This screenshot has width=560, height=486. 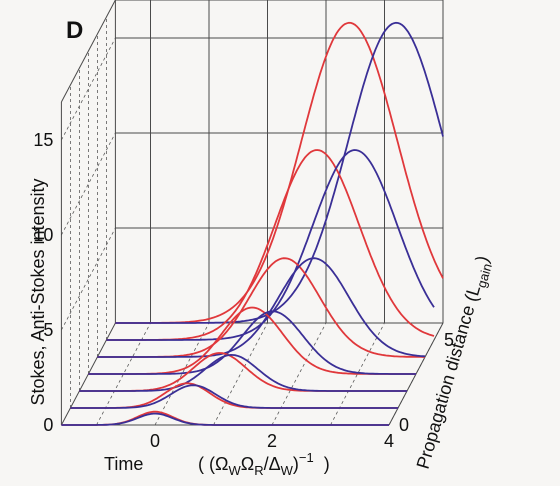 What do you see at coordinates (389, 441) in the screenshot?
I see `x-tick-label: 4` at bounding box center [389, 441].